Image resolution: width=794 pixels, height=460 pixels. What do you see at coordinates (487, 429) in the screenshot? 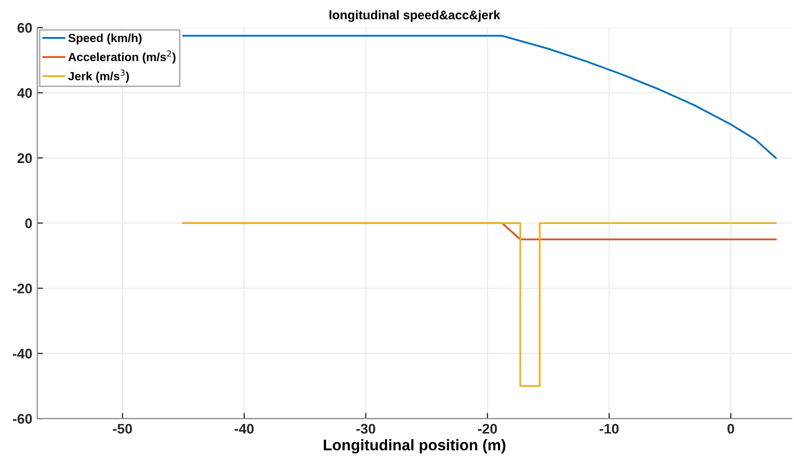
I see `x-tick-label: -20` at bounding box center [487, 429].